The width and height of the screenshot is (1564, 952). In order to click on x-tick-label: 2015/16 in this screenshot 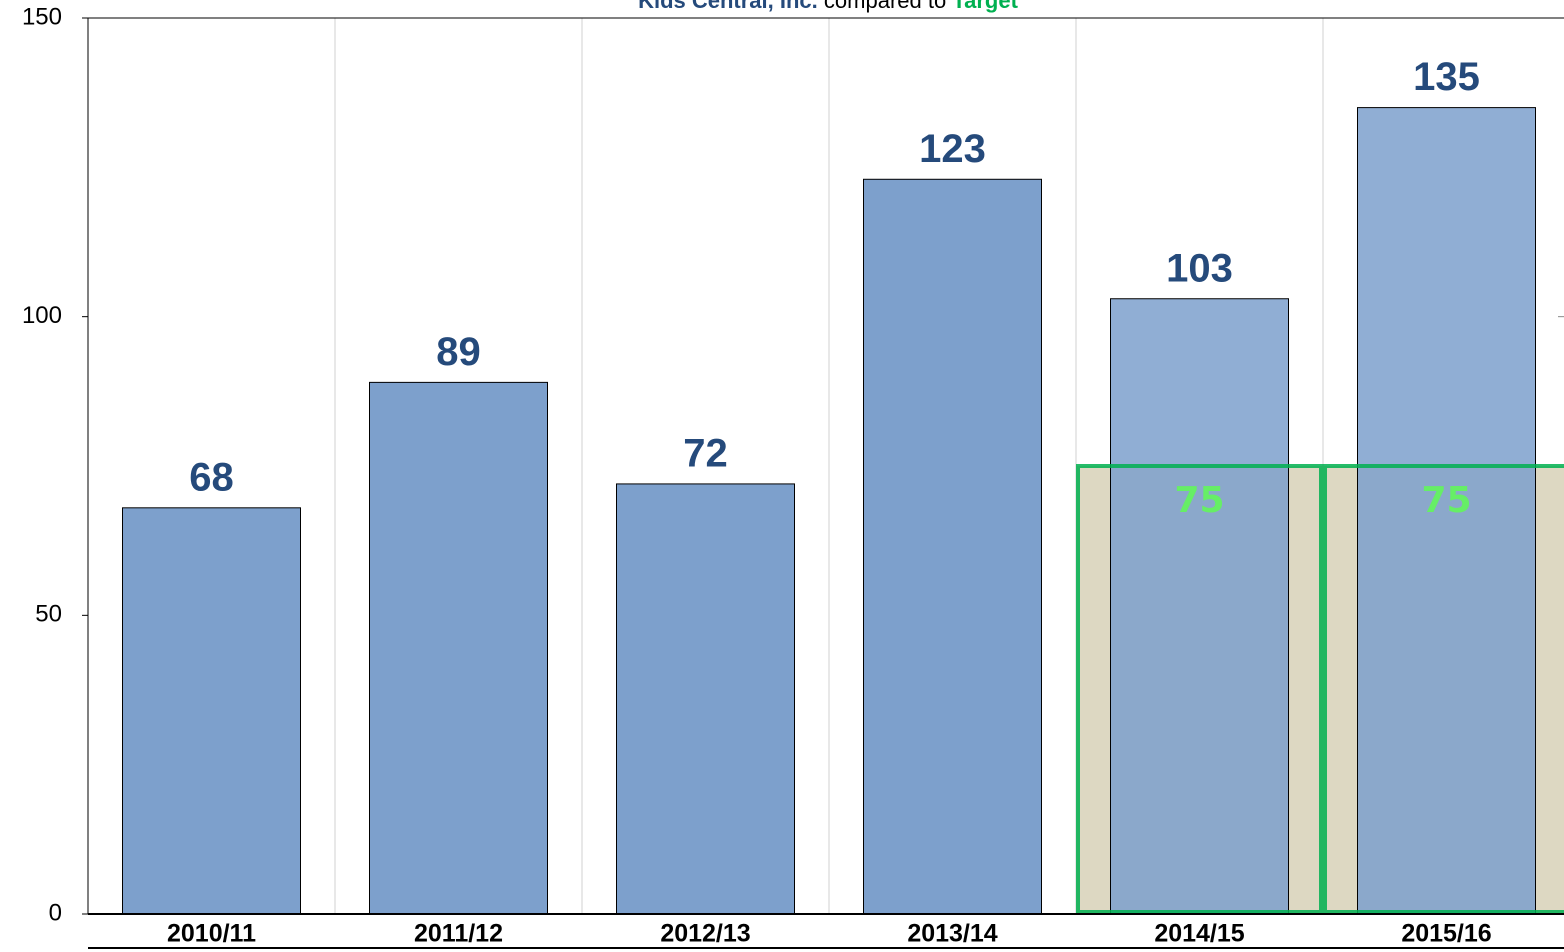, I will do `click(1446, 934)`.